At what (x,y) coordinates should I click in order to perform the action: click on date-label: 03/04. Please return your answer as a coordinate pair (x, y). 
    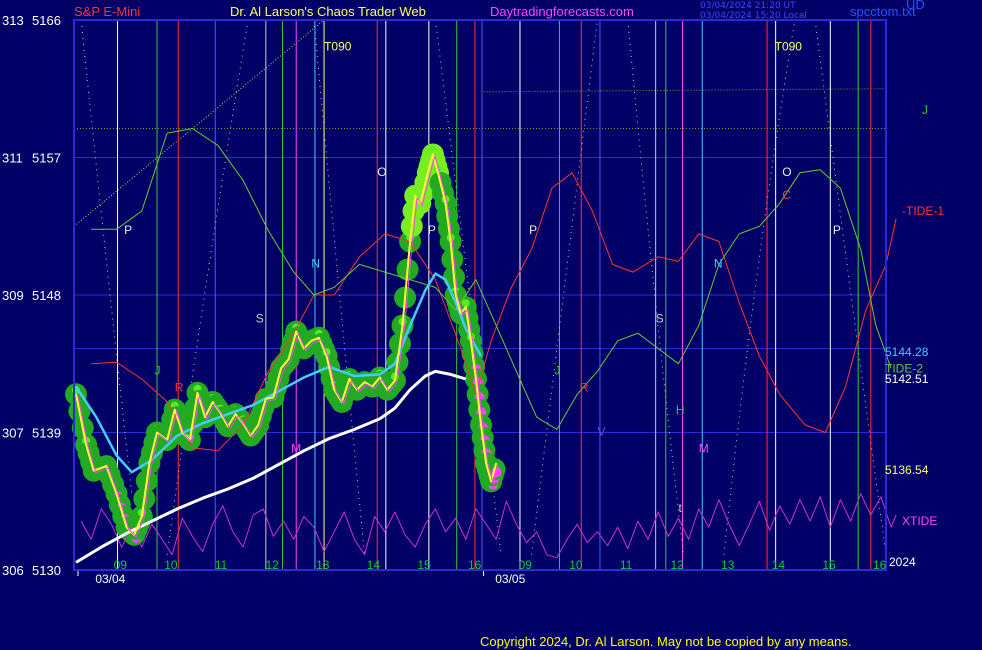
    Looking at the image, I should click on (110, 579).